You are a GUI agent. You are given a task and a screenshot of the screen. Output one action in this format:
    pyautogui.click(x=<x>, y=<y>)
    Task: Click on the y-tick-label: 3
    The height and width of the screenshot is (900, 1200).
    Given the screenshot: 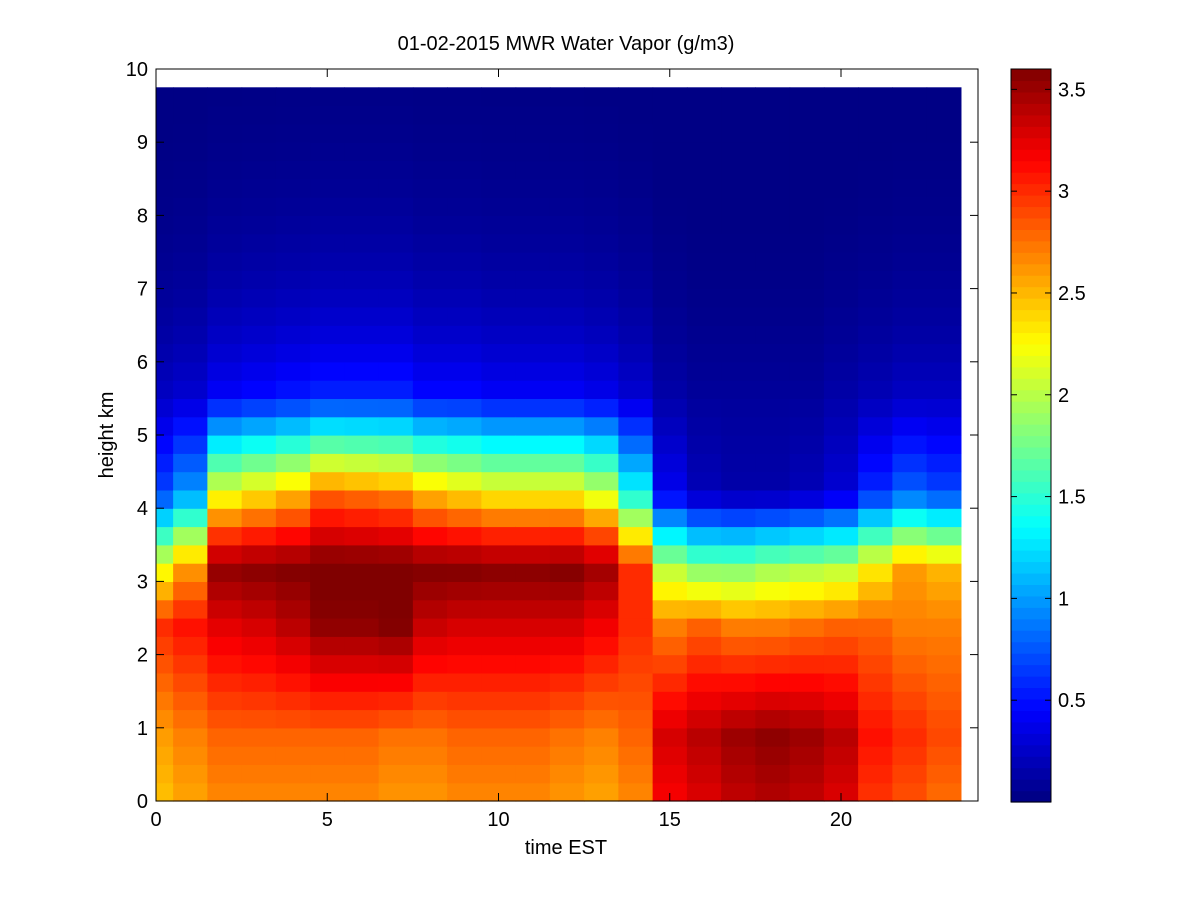 What is the action you would take?
    pyautogui.click(x=142, y=582)
    